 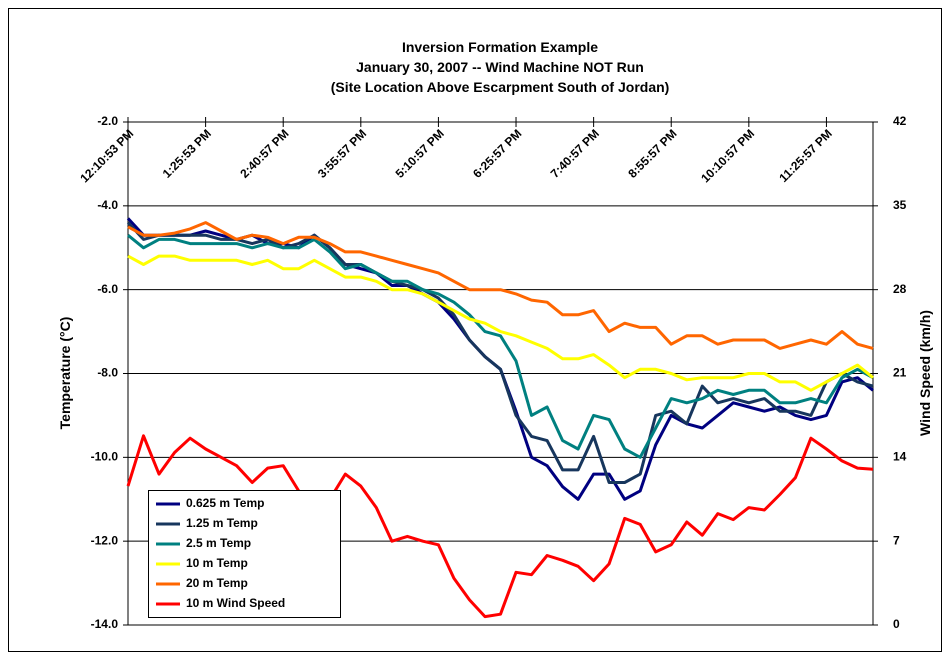 What do you see at coordinates (500, 47) in the screenshot?
I see `chart-title: Inversion Formation Example` at bounding box center [500, 47].